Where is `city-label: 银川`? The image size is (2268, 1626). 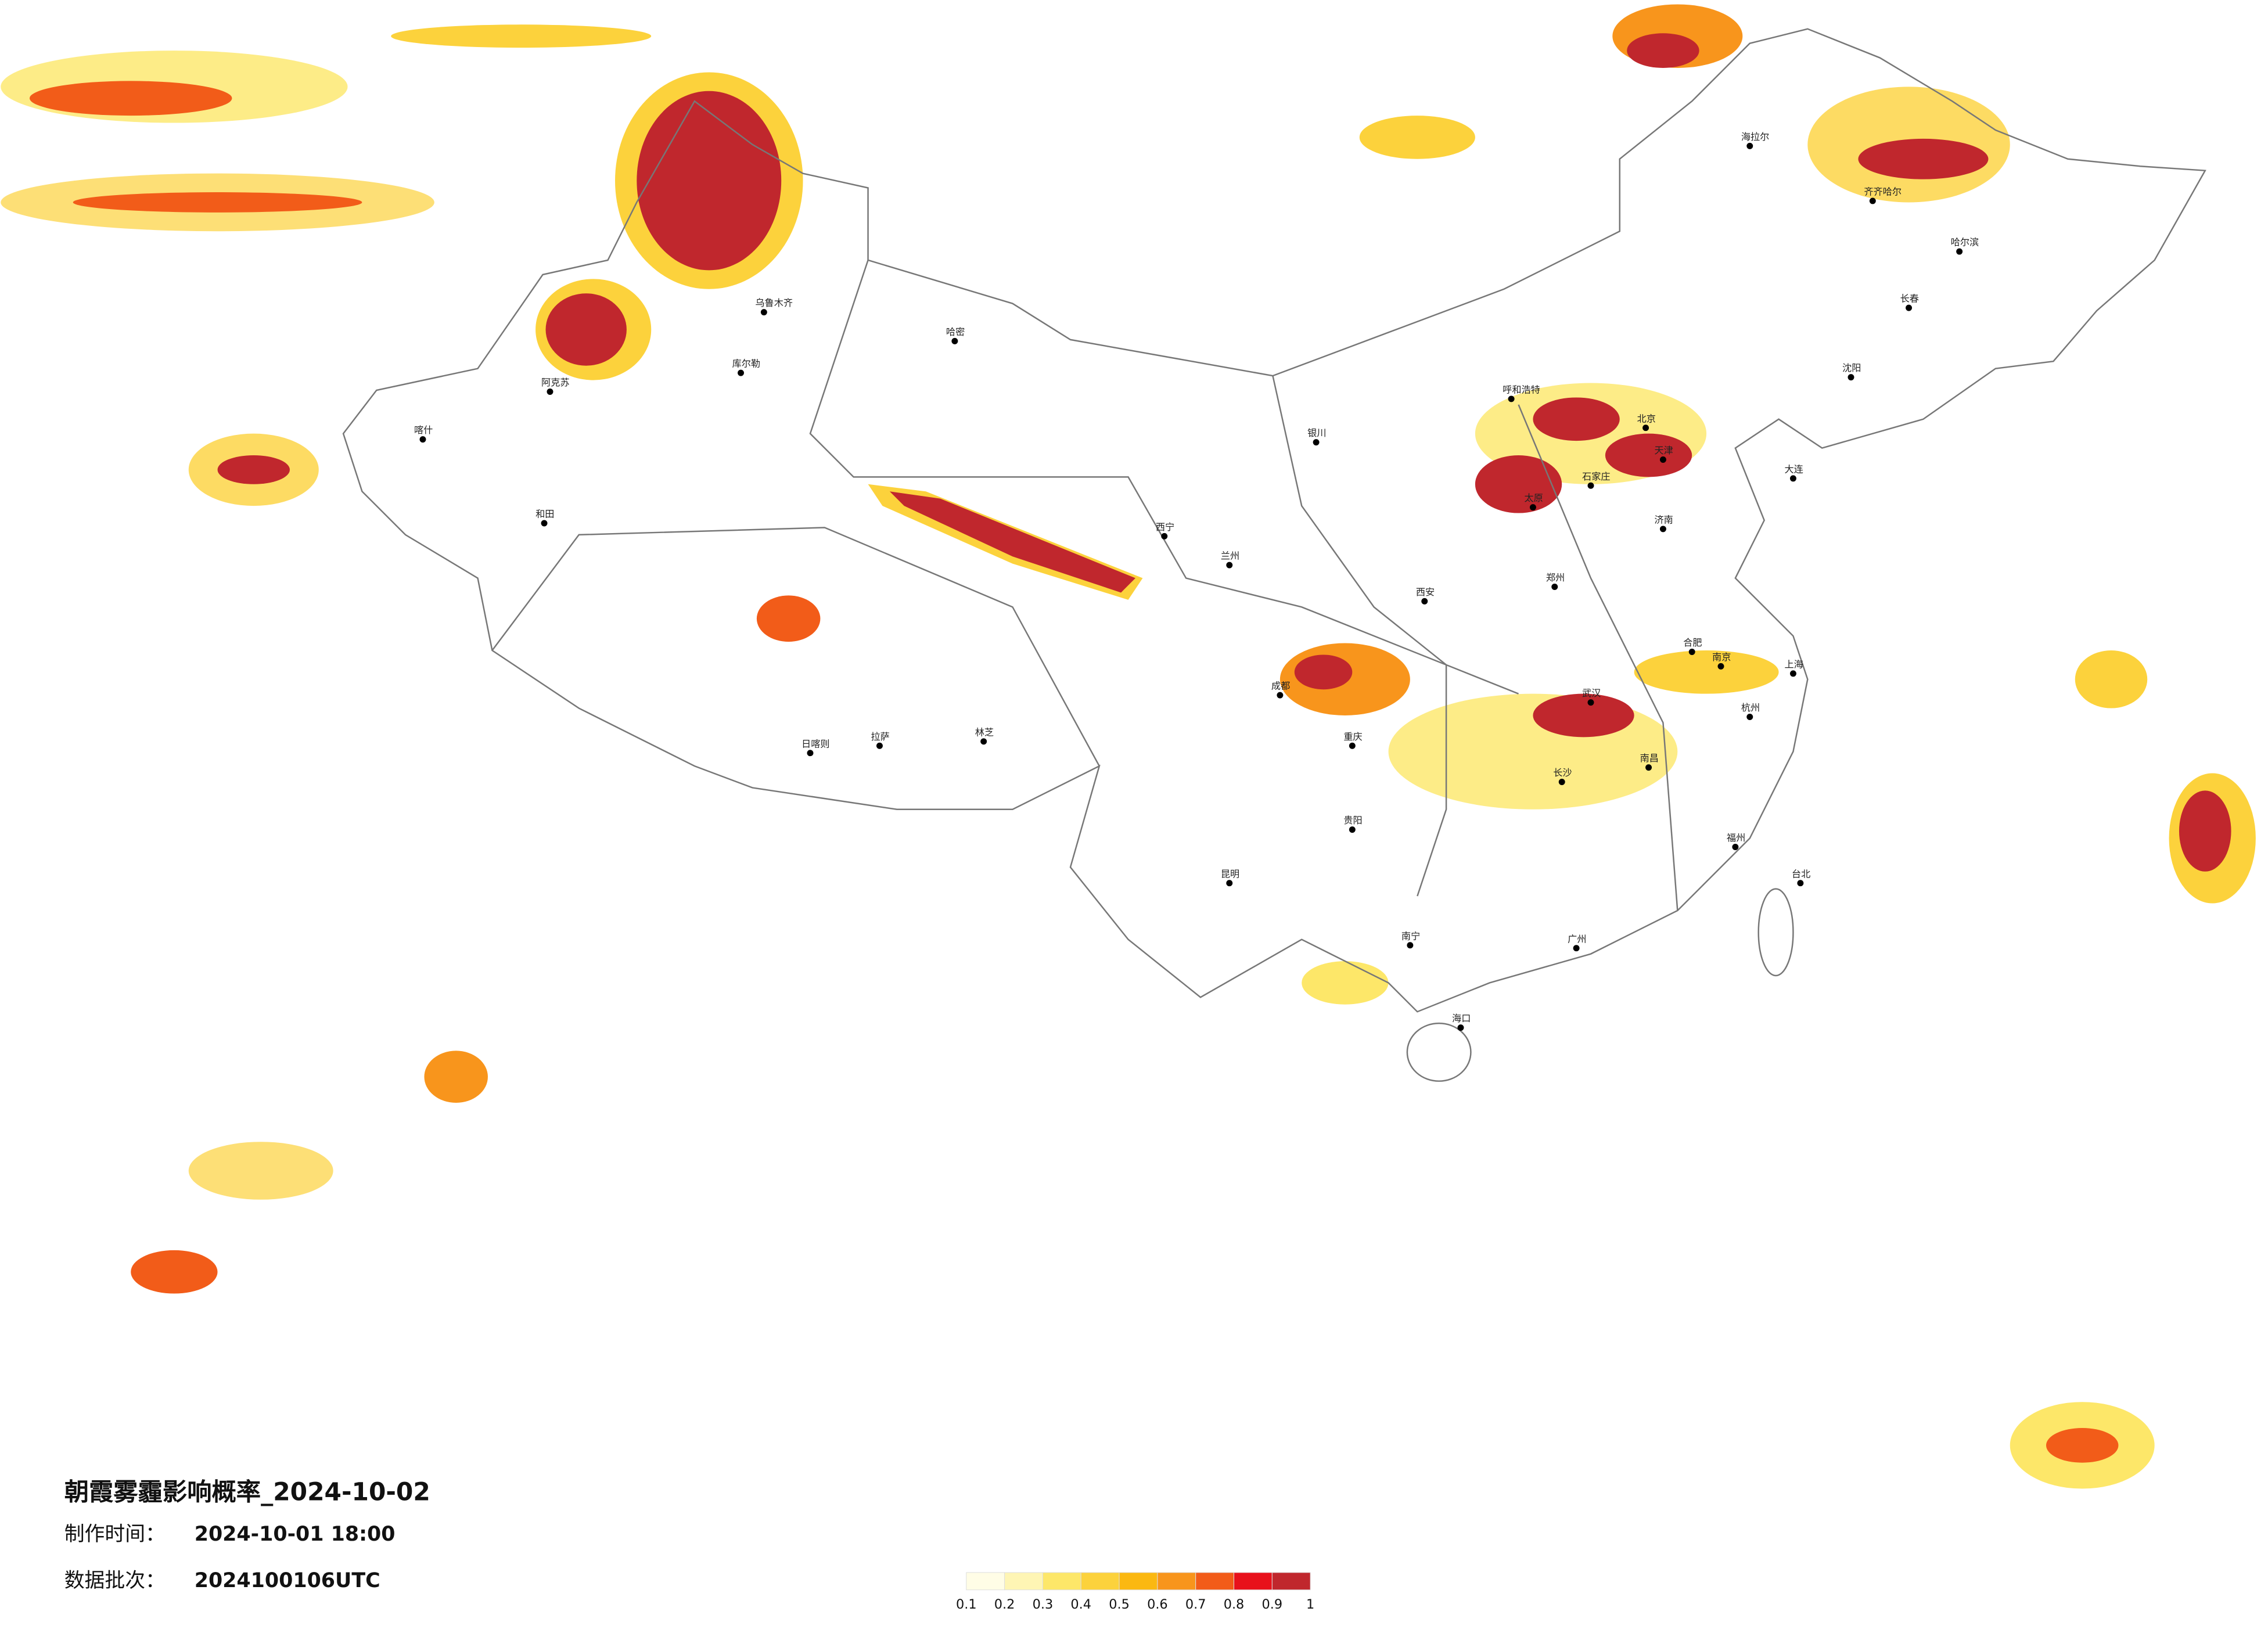
city-label: 银川 is located at coordinates (1316, 433).